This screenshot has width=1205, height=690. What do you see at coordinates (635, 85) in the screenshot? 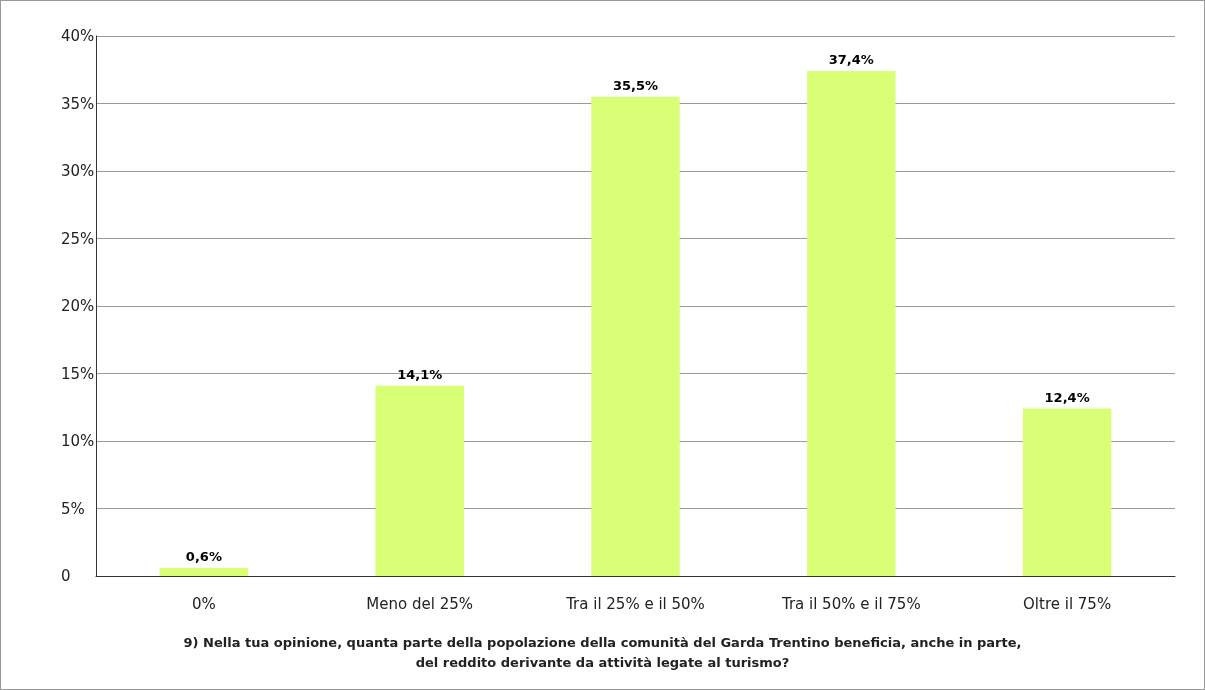
I see `data-label: 35,5%` at bounding box center [635, 85].